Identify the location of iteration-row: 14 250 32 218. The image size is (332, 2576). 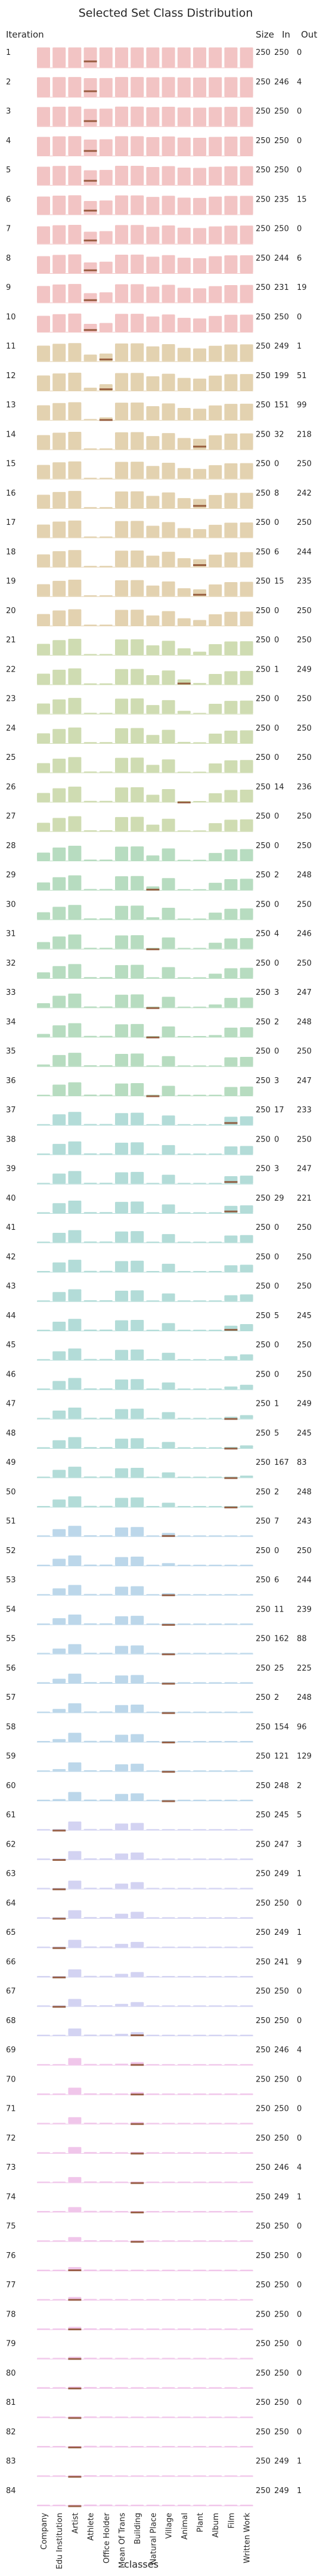
(159, 440).